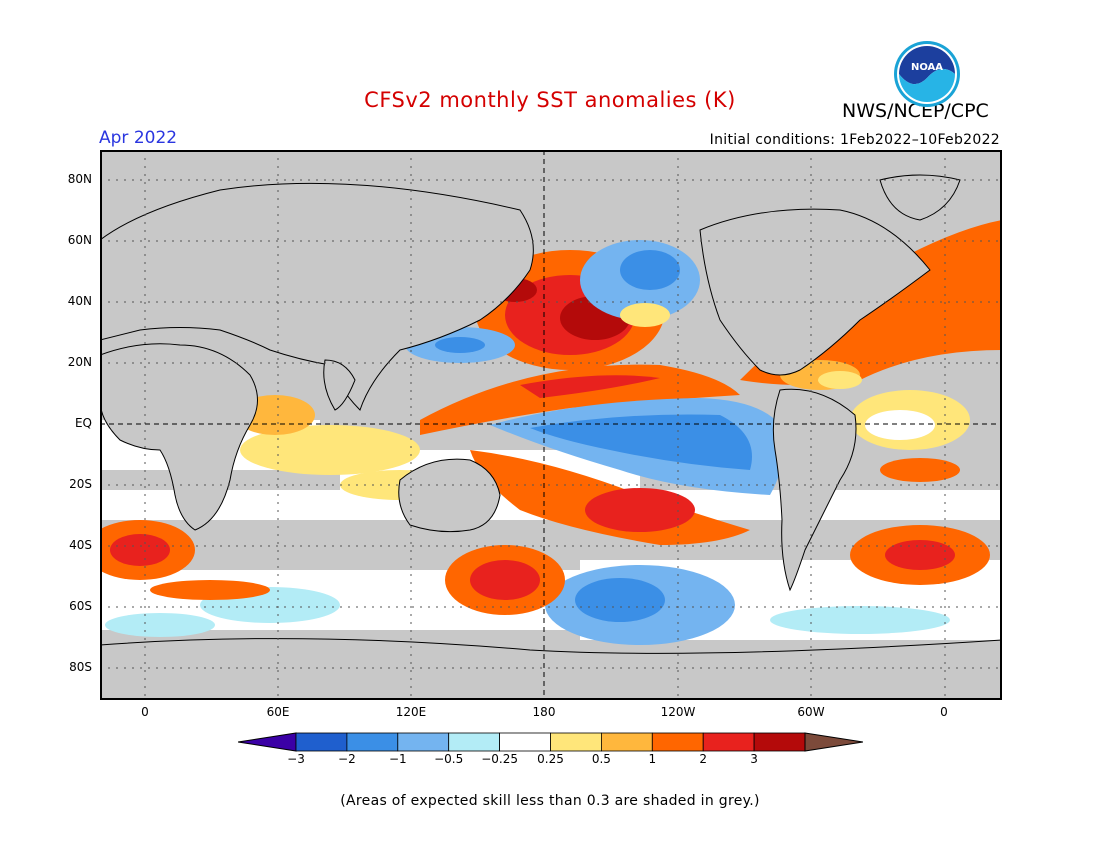 The image size is (1100, 850). Describe the element at coordinates (296, 759) in the screenshot. I see `colorbar-tick-label: −3` at that location.